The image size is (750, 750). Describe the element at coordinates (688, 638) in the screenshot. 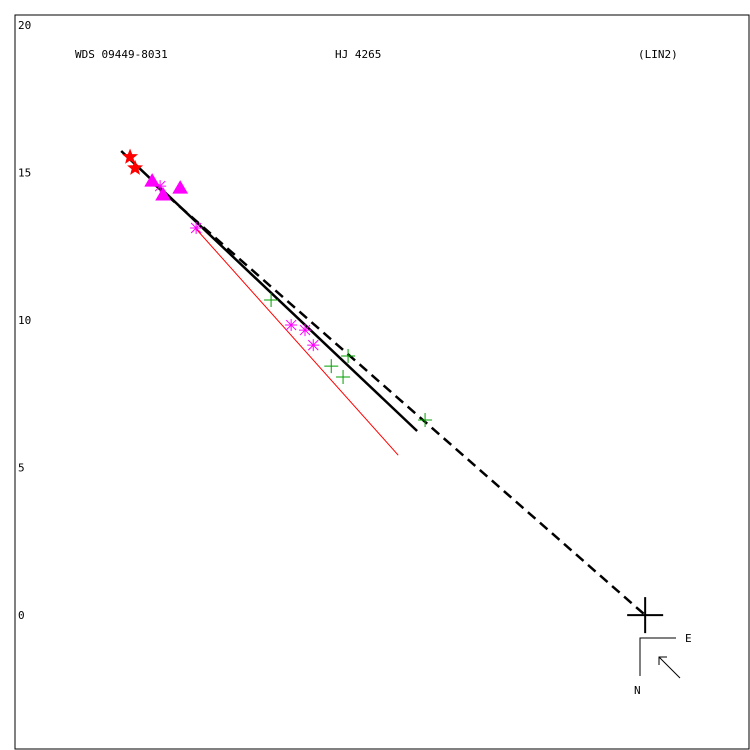

I see `compass-east: E` at that location.